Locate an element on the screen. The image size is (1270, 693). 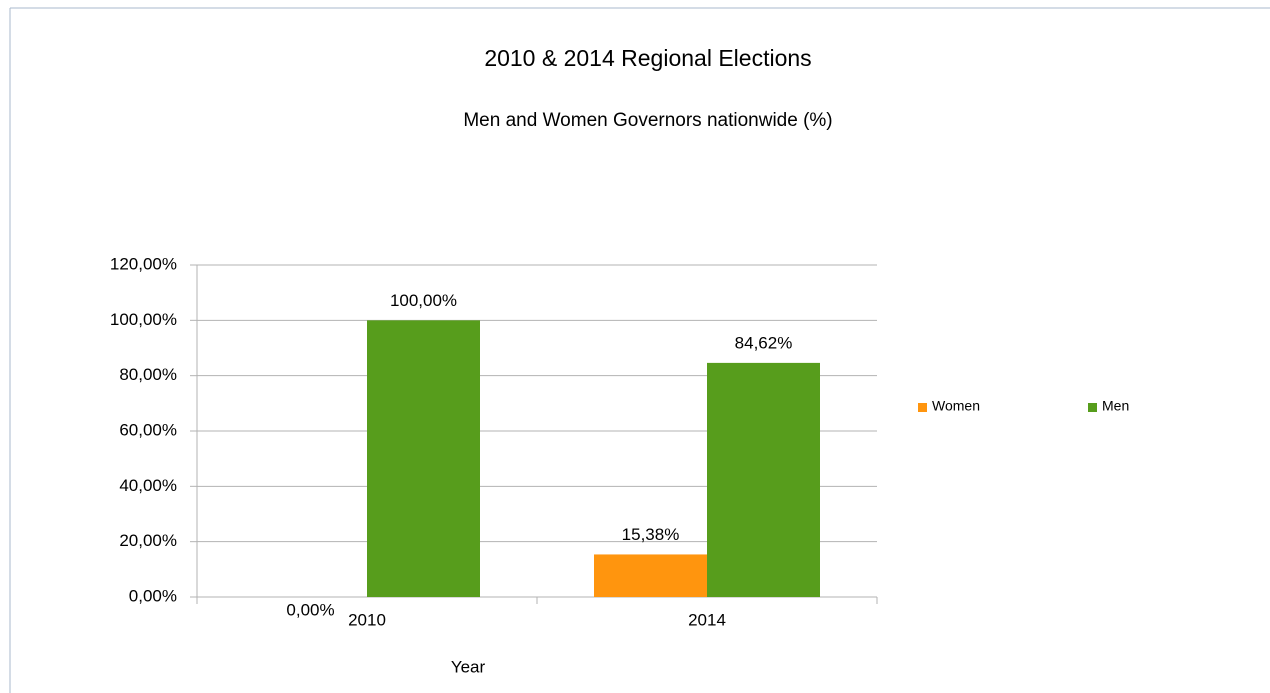
x-axis-label: Year is located at coordinates (468, 666).